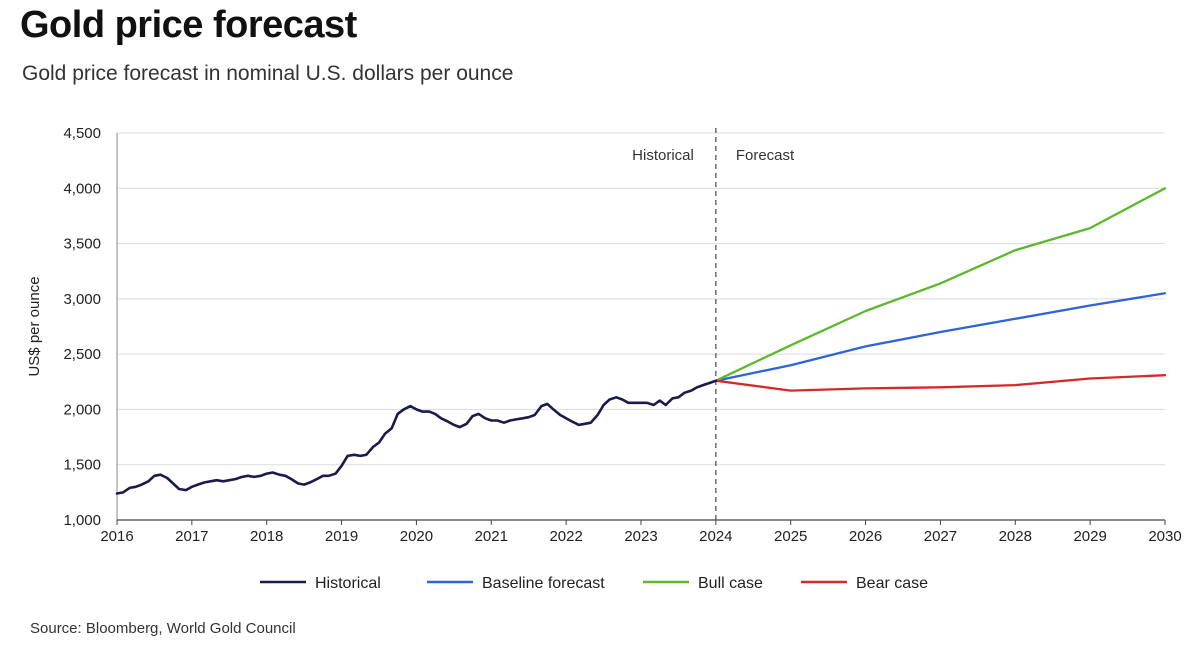 The height and width of the screenshot is (658, 1200). Describe the element at coordinates (116, 536) in the screenshot. I see `x-tick-label: 2016` at that location.